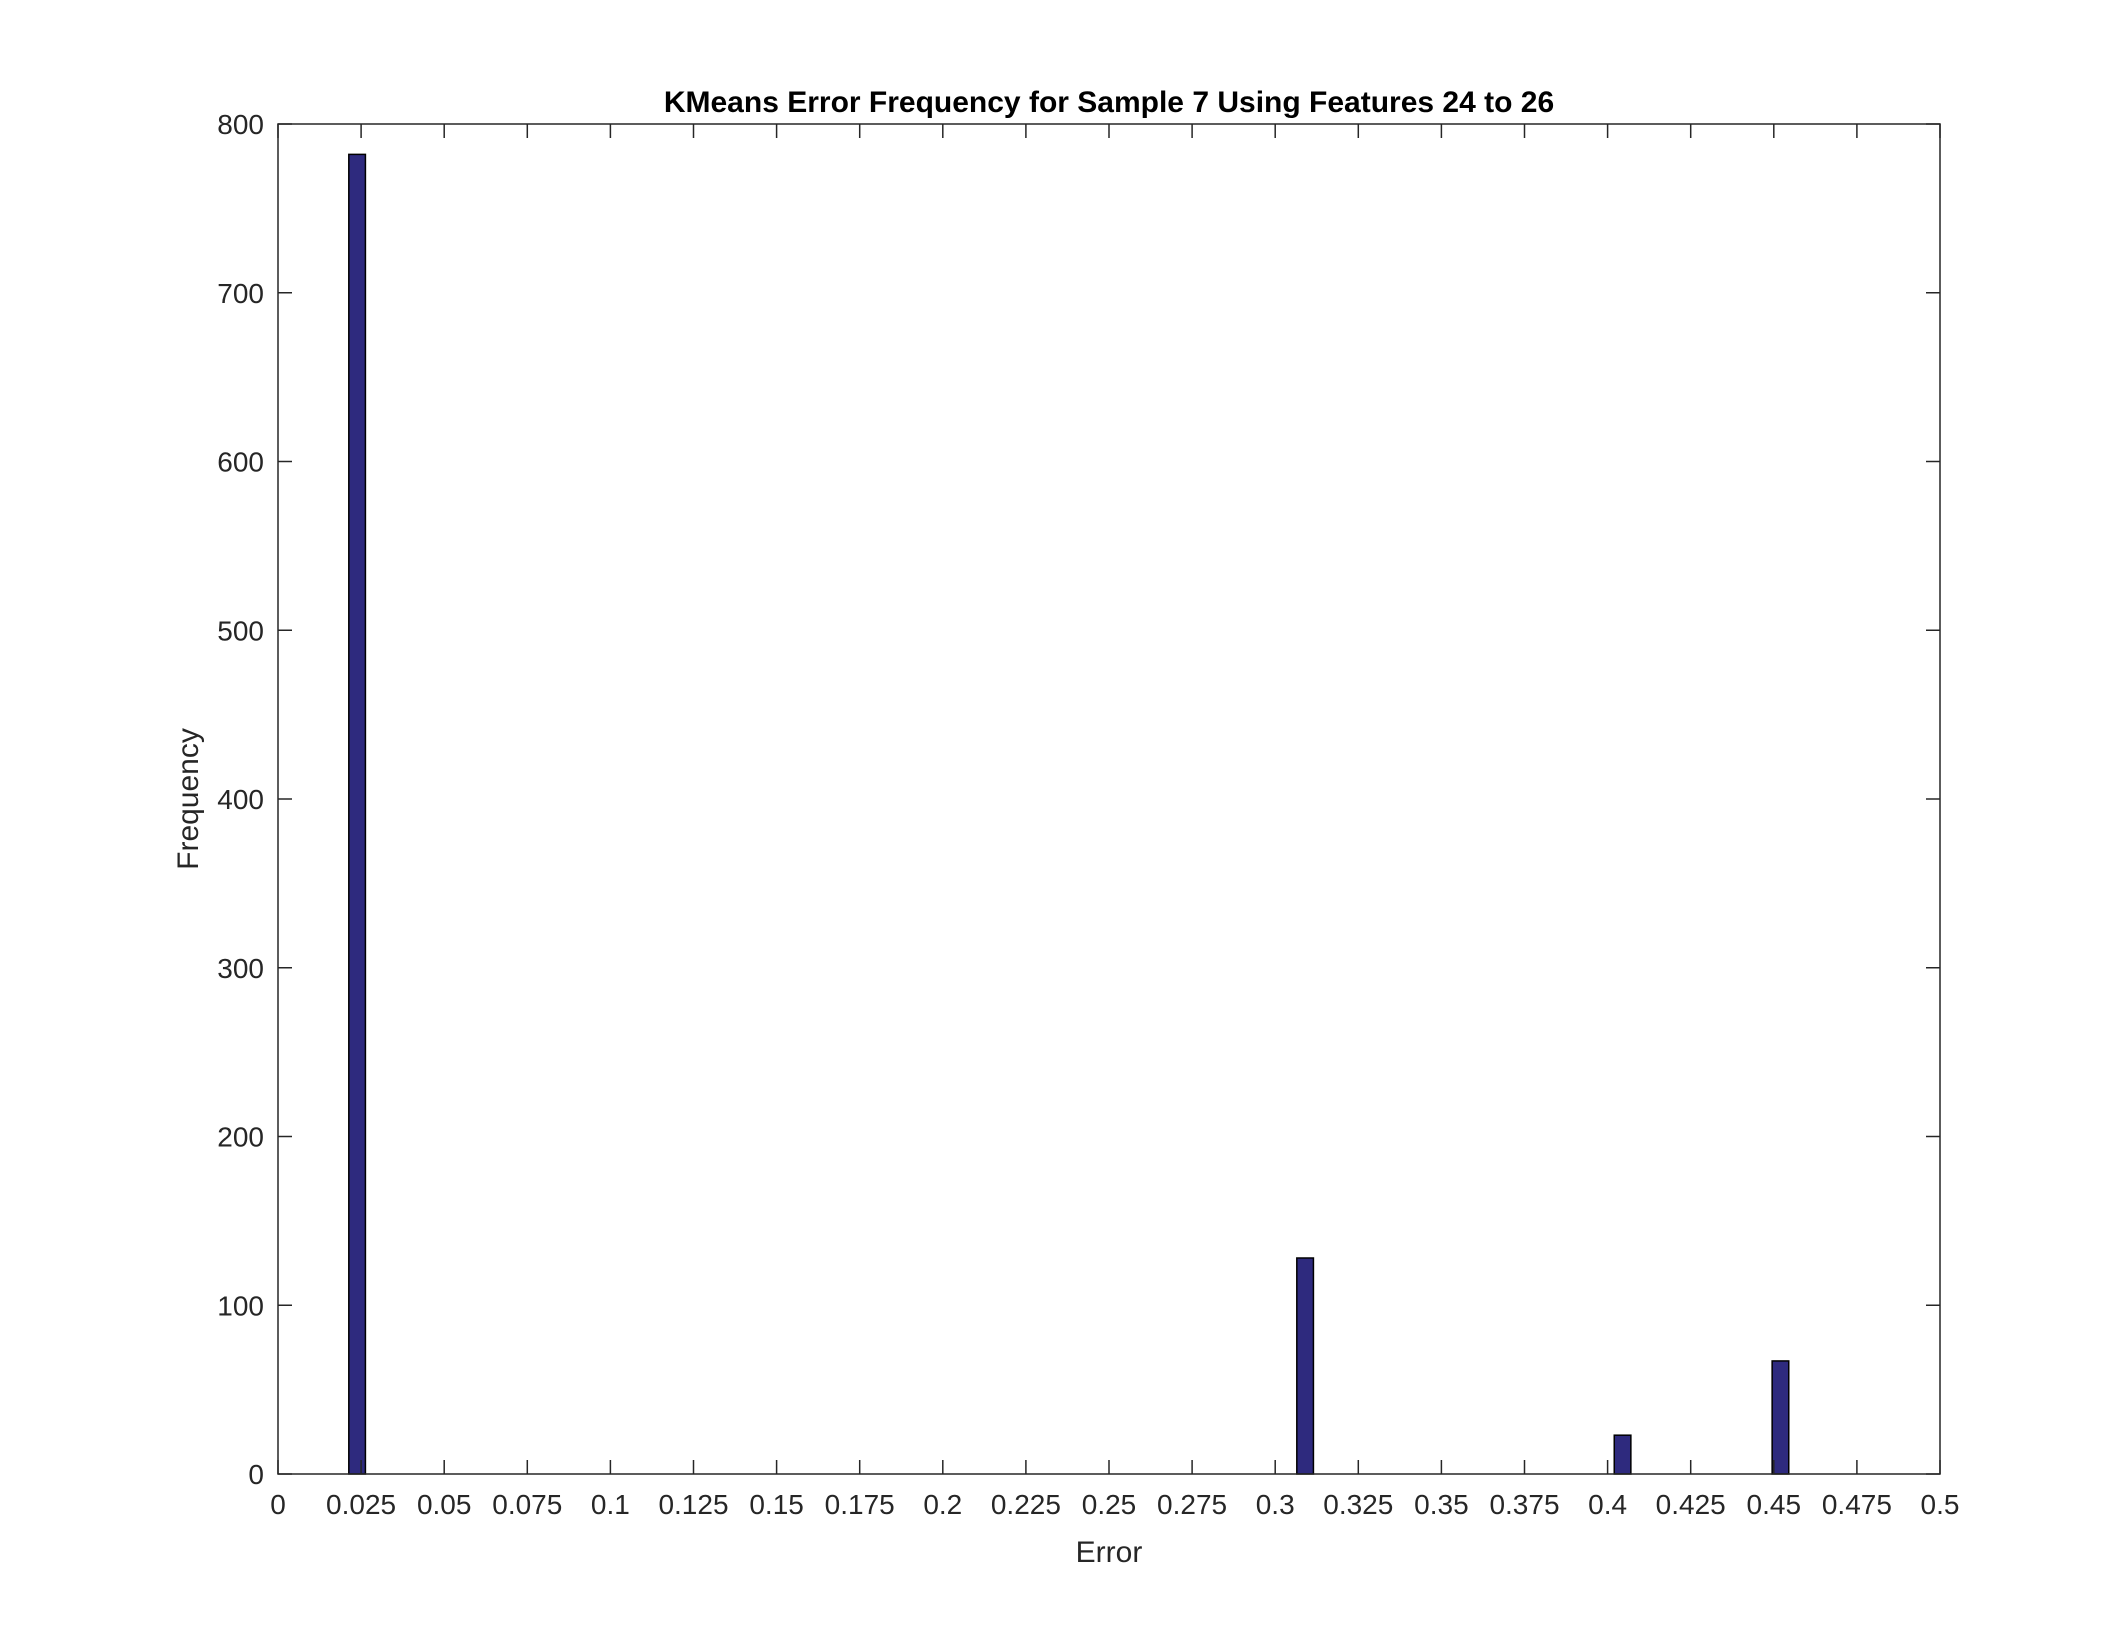  Describe the element at coordinates (361, 1504) in the screenshot. I see `x-tick-label: 0.025` at that location.